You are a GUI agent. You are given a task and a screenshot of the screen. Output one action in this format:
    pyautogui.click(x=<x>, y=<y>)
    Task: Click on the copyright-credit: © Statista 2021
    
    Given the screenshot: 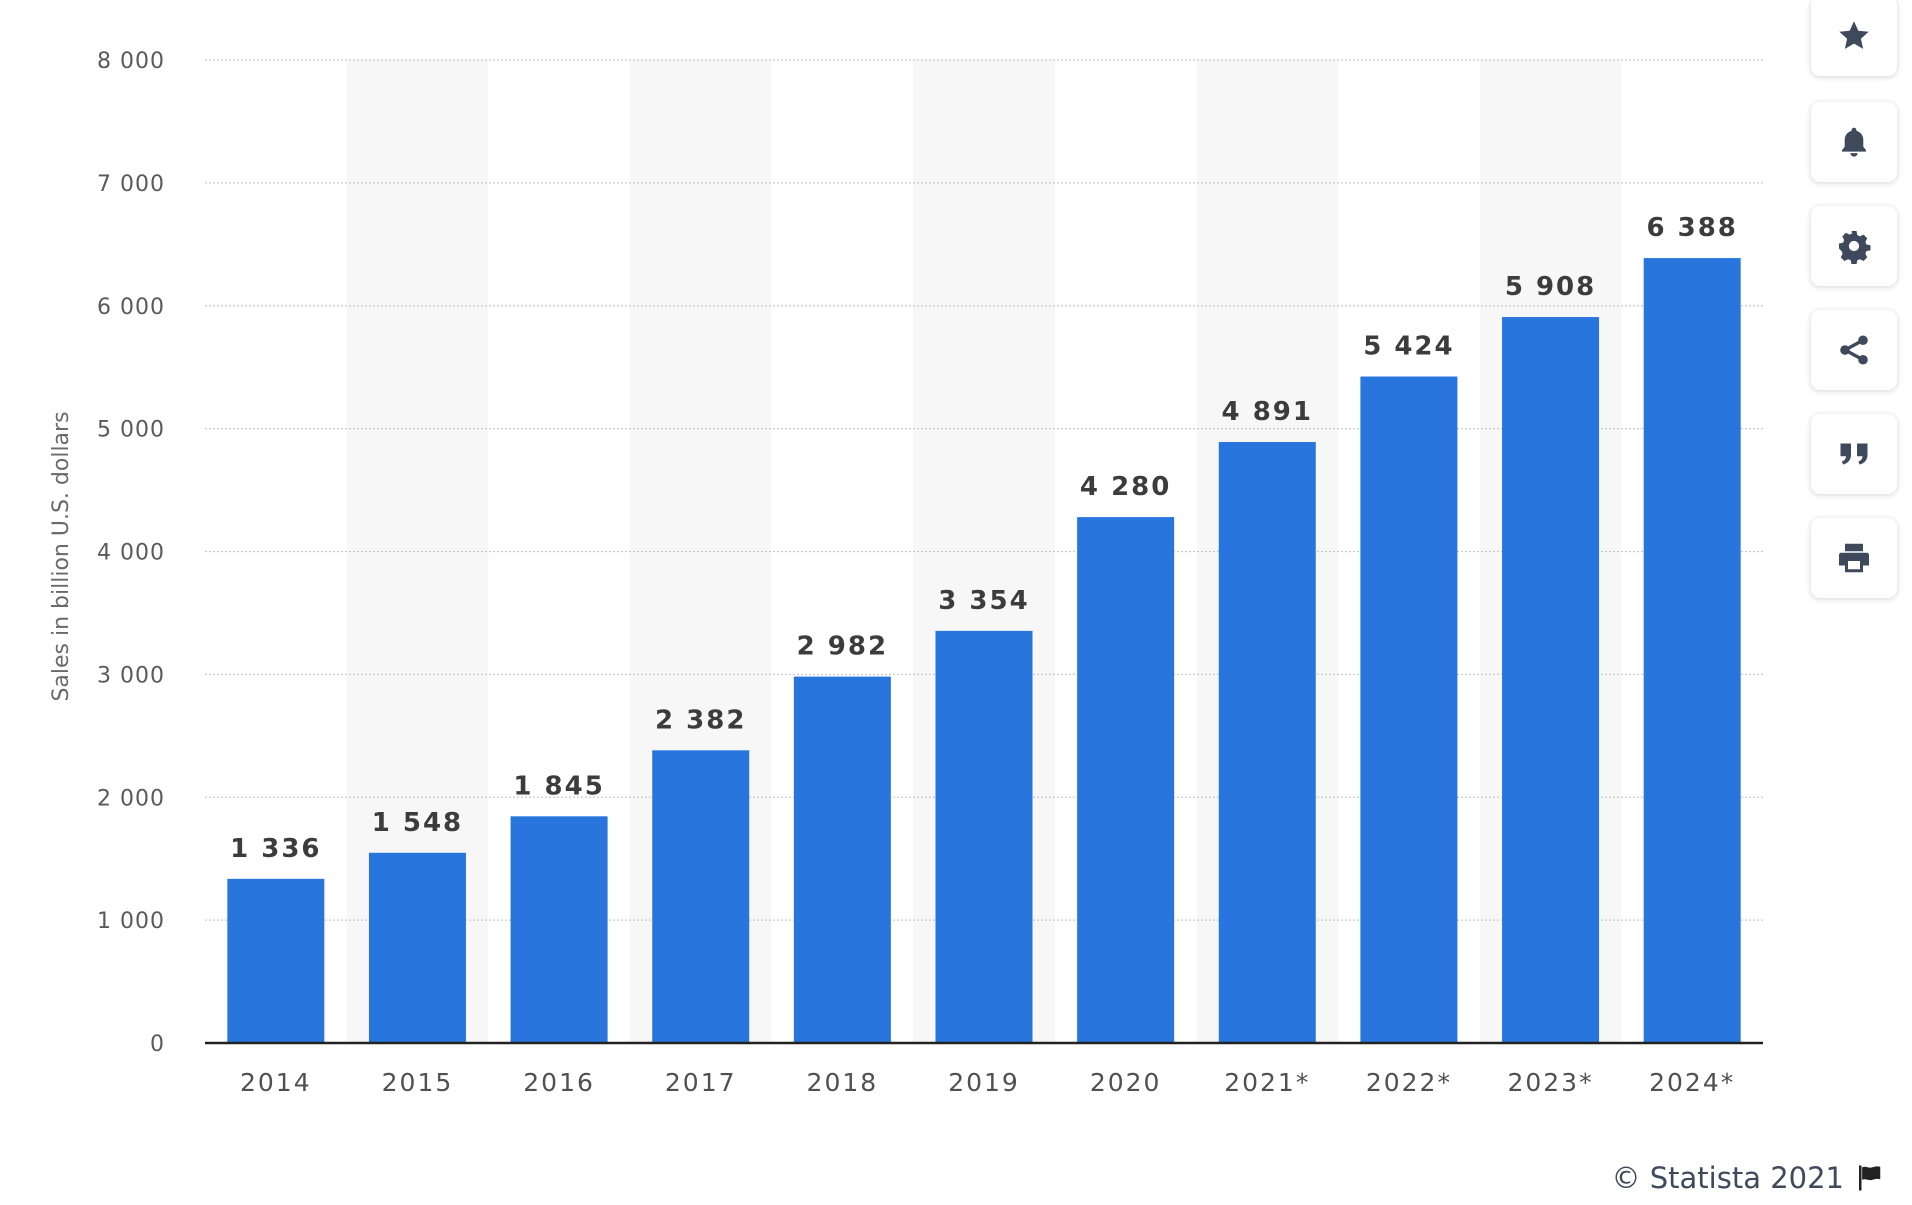 What is the action you would take?
    pyautogui.click(x=1727, y=1178)
    